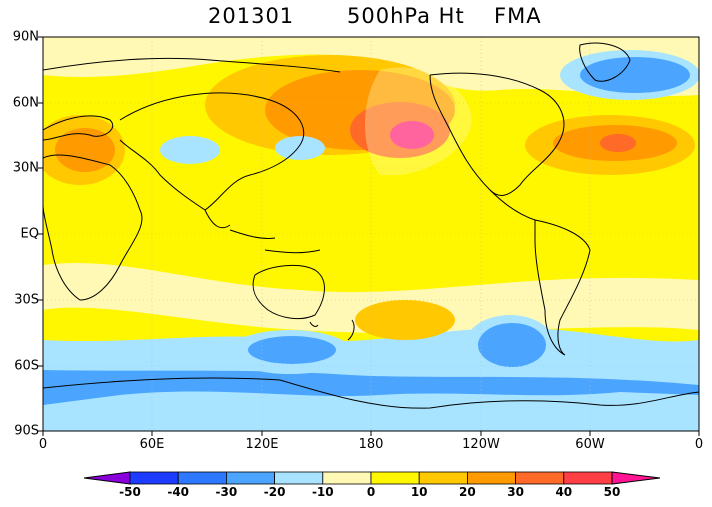 The height and width of the screenshot is (507, 712). Describe the element at coordinates (518, 16) in the screenshot. I see `title-season: FMA` at that location.